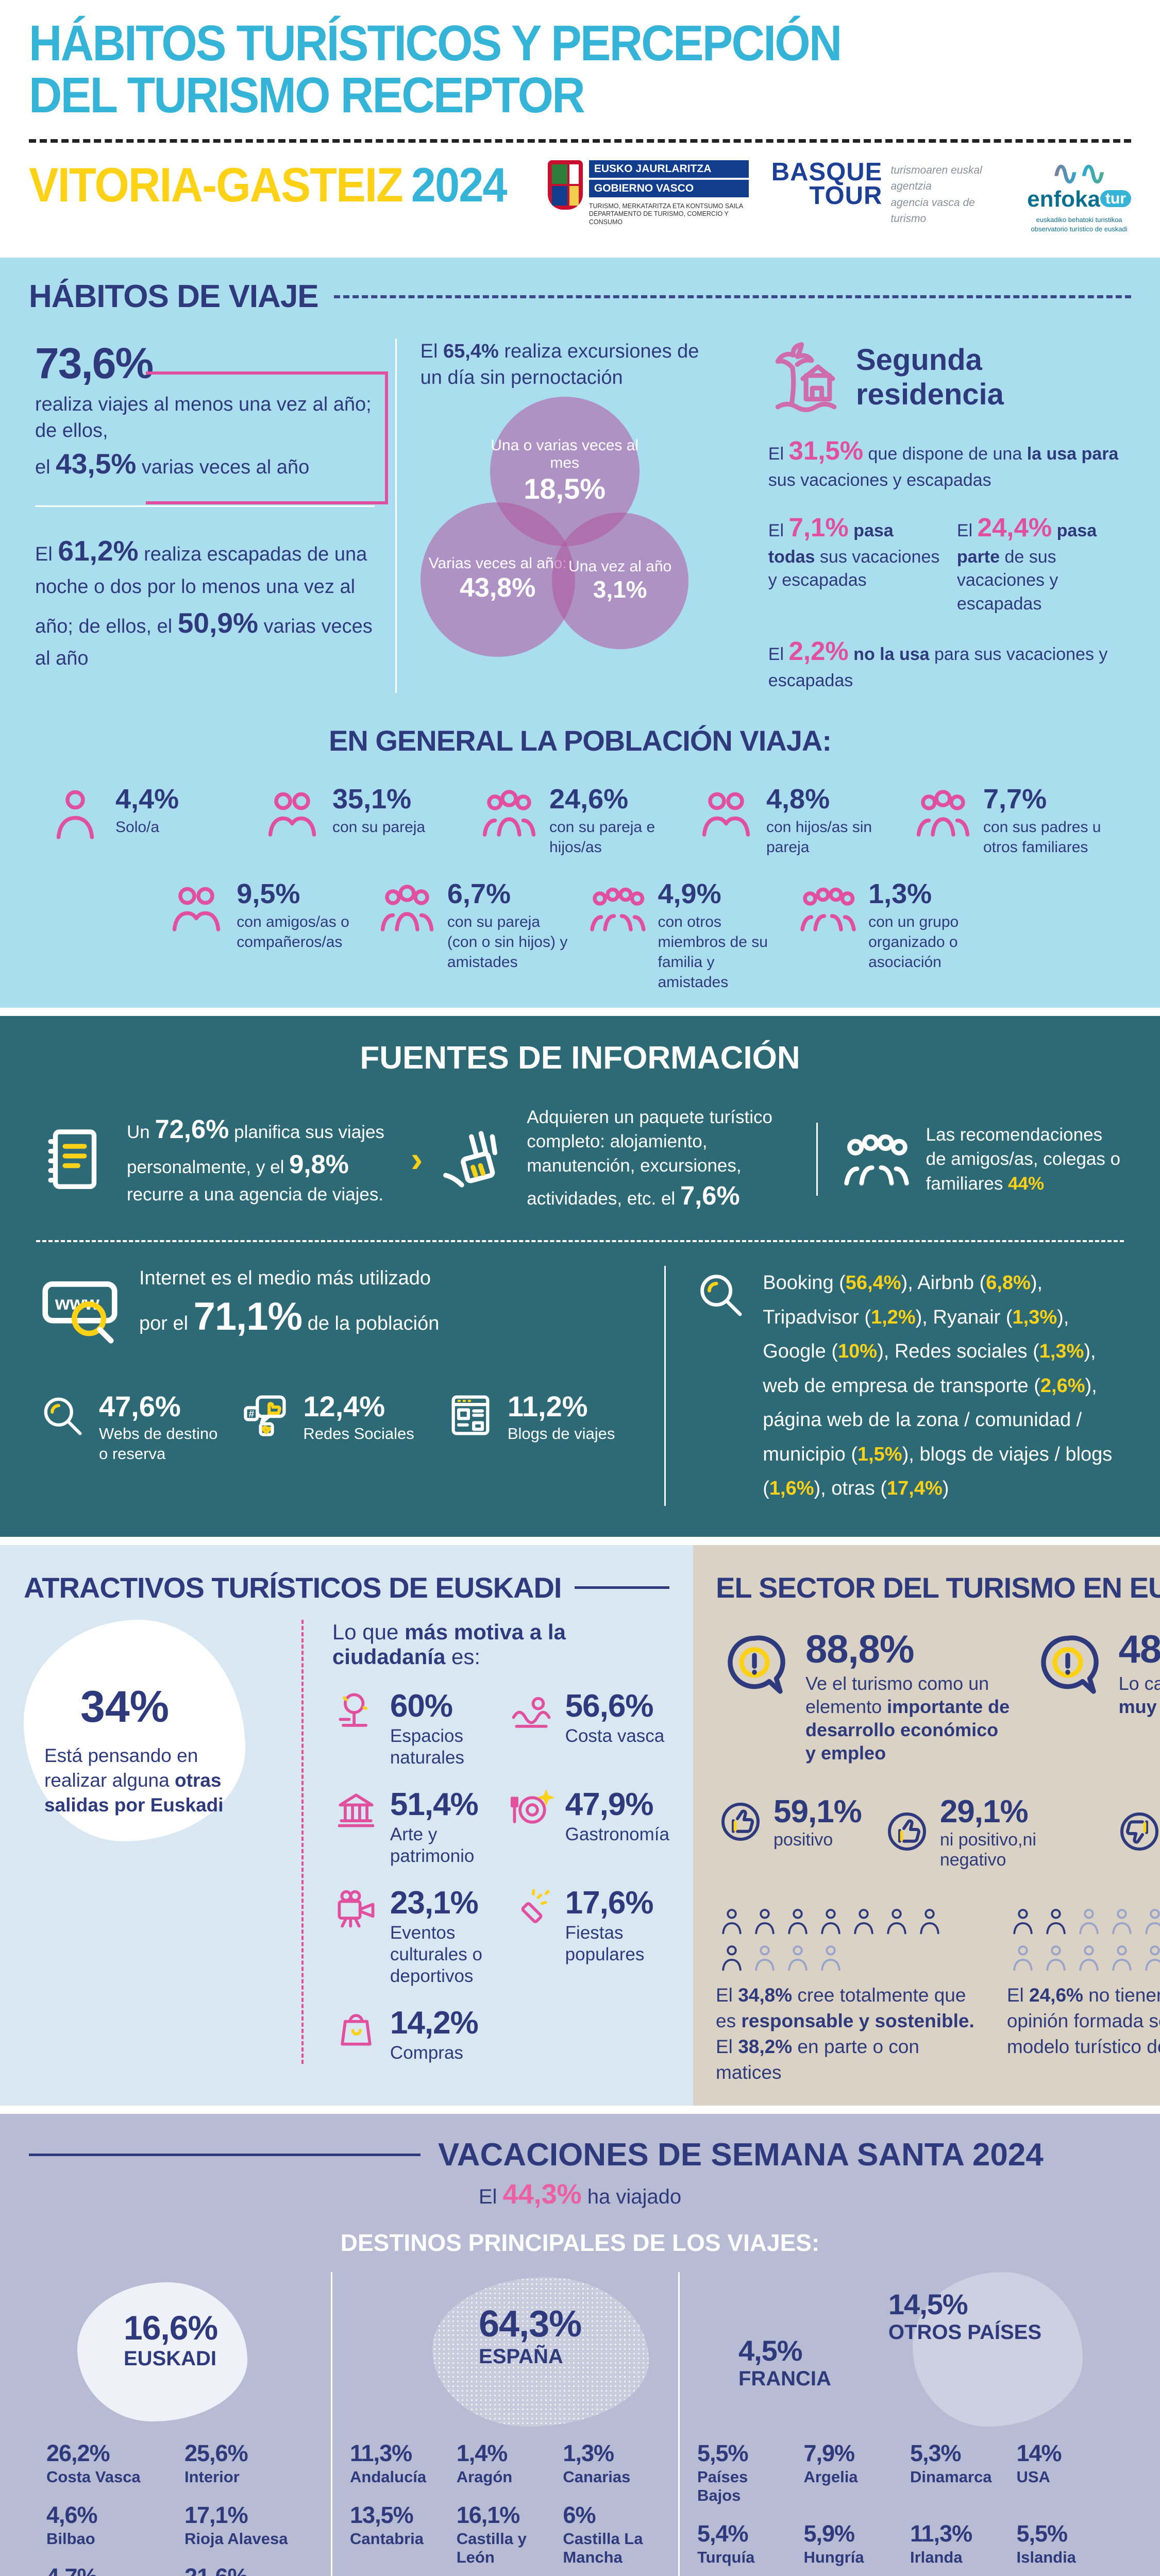 The width and height of the screenshot is (1160, 2576). What do you see at coordinates (741, 2155) in the screenshot?
I see `semana-title: VACACIONES DE SEMANA SANTA 2024` at bounding box center [741, 2155].